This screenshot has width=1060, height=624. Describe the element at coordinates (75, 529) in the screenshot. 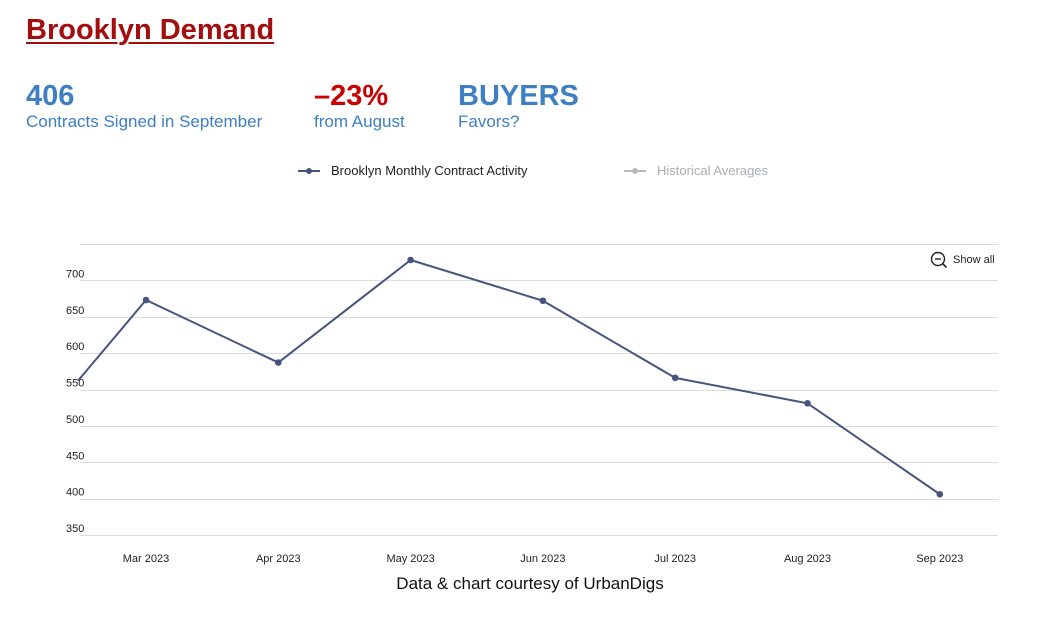

I see `y-tick-label: 350` at that location.